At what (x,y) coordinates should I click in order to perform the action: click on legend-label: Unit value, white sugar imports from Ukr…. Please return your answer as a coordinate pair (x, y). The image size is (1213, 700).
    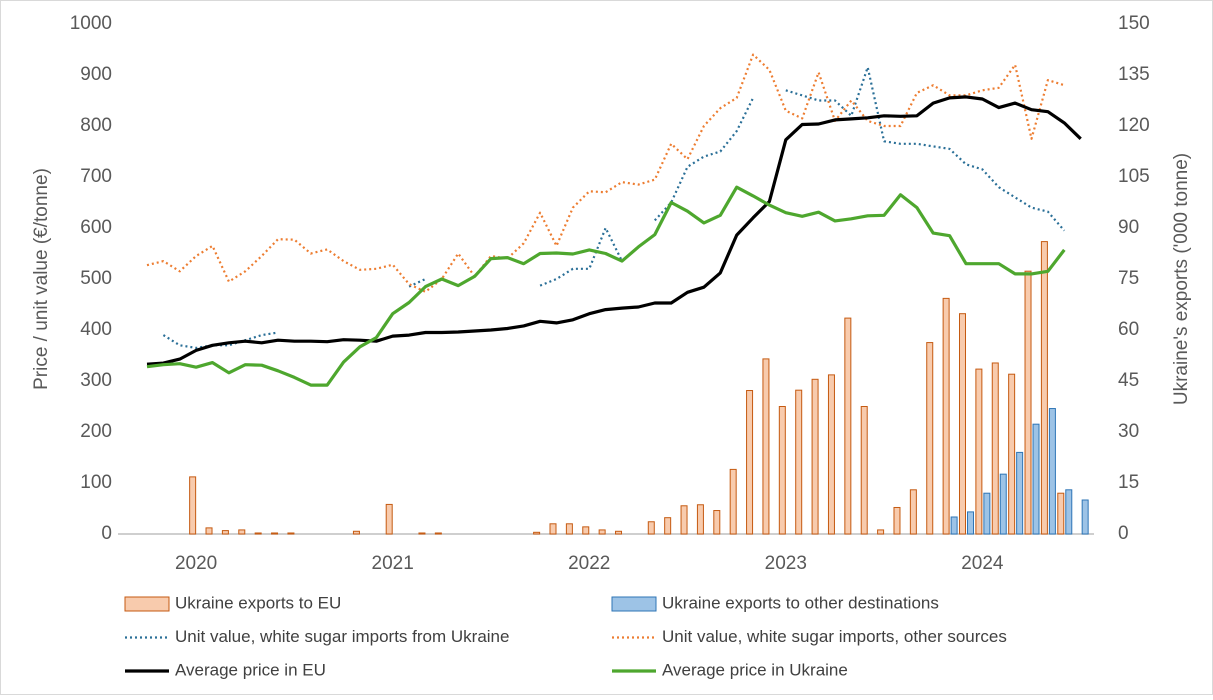
    Looking at the image, I should click on (342, 636).